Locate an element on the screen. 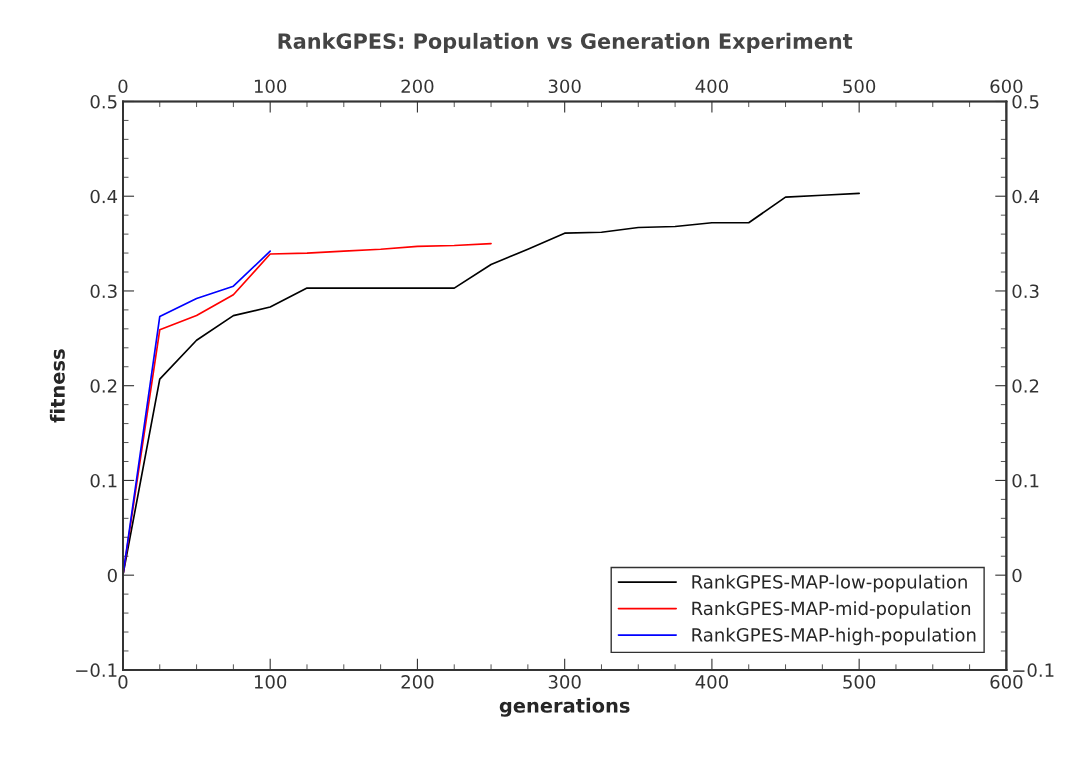  y2-tick-label: 0.2 is located at coordinates (1025, 386).